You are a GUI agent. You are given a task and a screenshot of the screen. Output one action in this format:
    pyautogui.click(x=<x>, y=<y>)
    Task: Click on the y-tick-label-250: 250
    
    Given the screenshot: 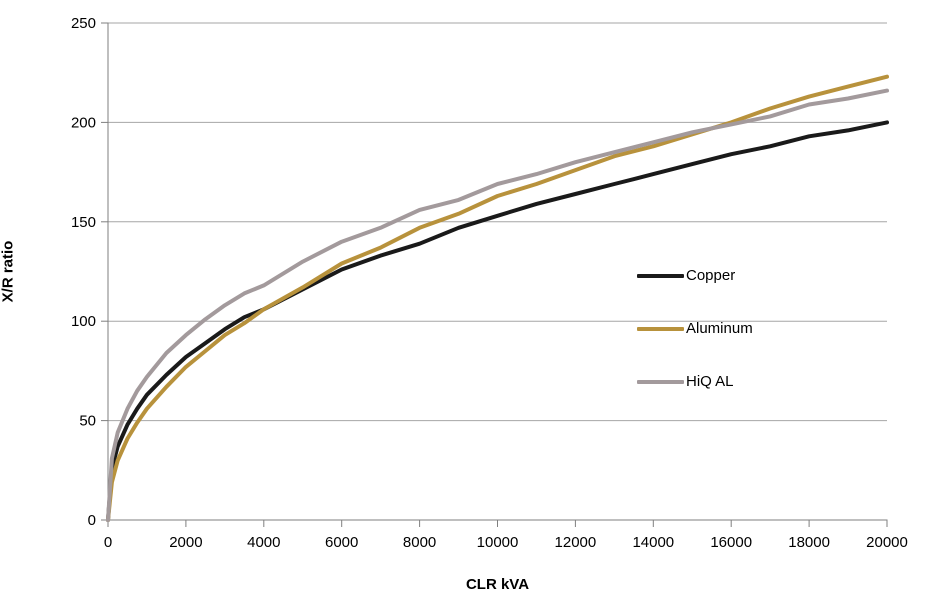 What is the action you would take?
    pyautogui.click(x=83, y=23)
    